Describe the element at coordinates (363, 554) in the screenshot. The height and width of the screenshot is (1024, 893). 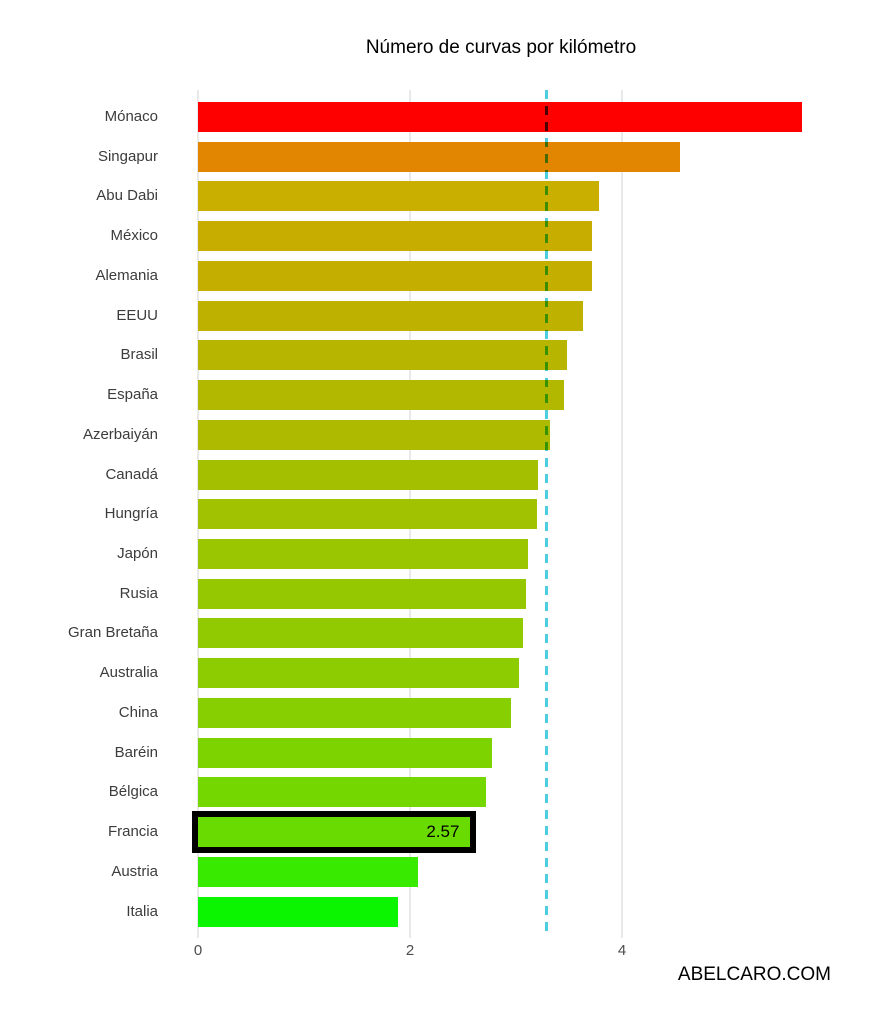
I see `bar-japon` at that location.